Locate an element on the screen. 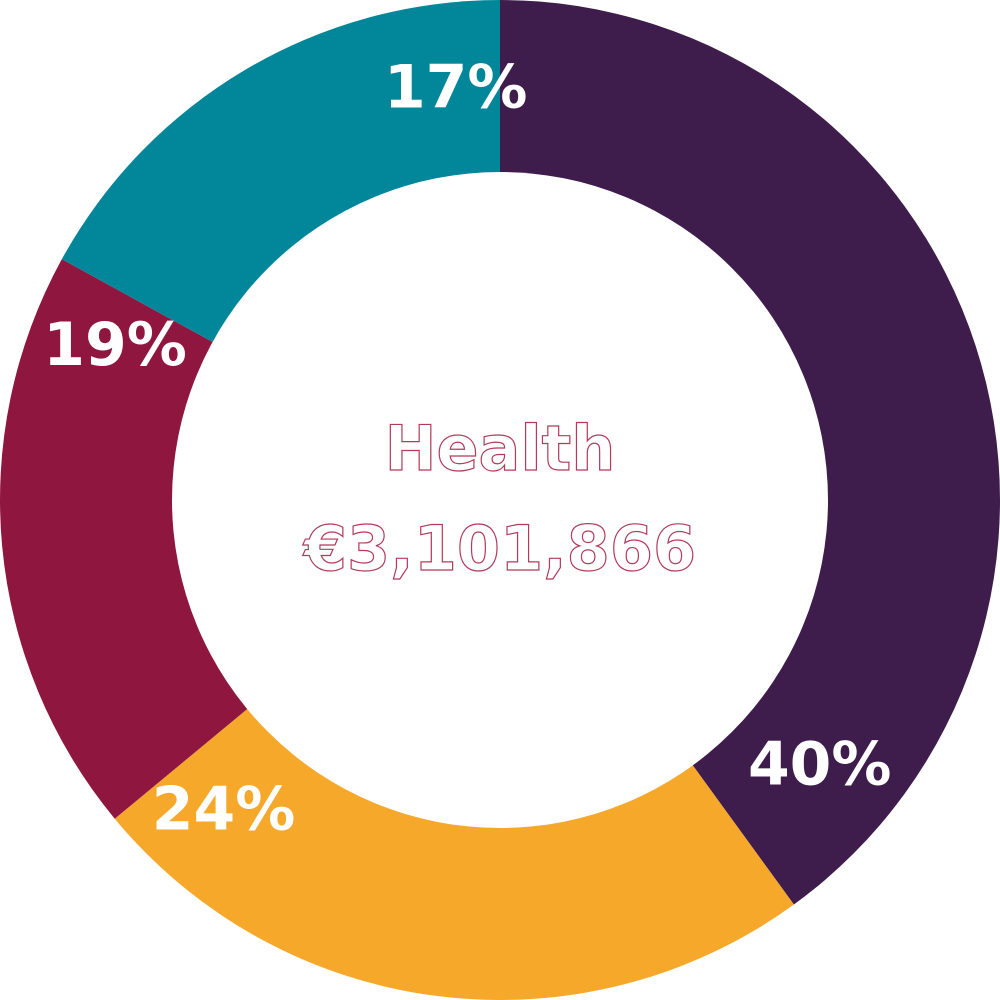  center-amount: €3,101,866 is located at coordinates (499, 548).